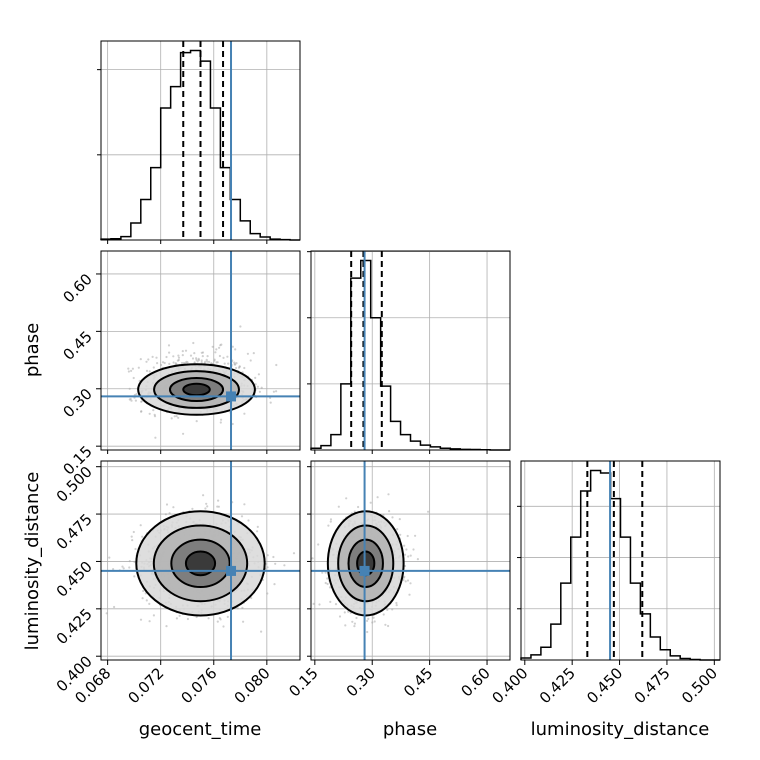 This screenshot has width=760, height=760. Describe the element at coordinates (364, 570) in the screenshot. I see `truth-marker-distance-vs-phase` at that location.